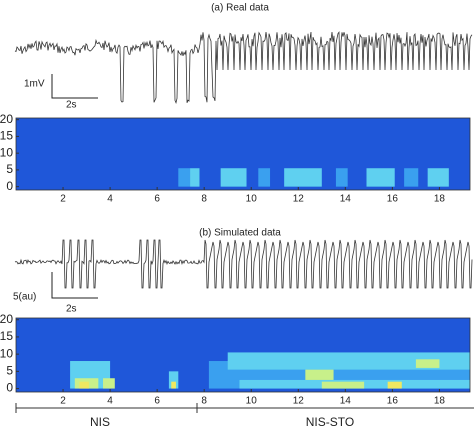 This screenshot has height=432, width=474. I want to click on segment-label: NIS-STO, so click(330, 422).